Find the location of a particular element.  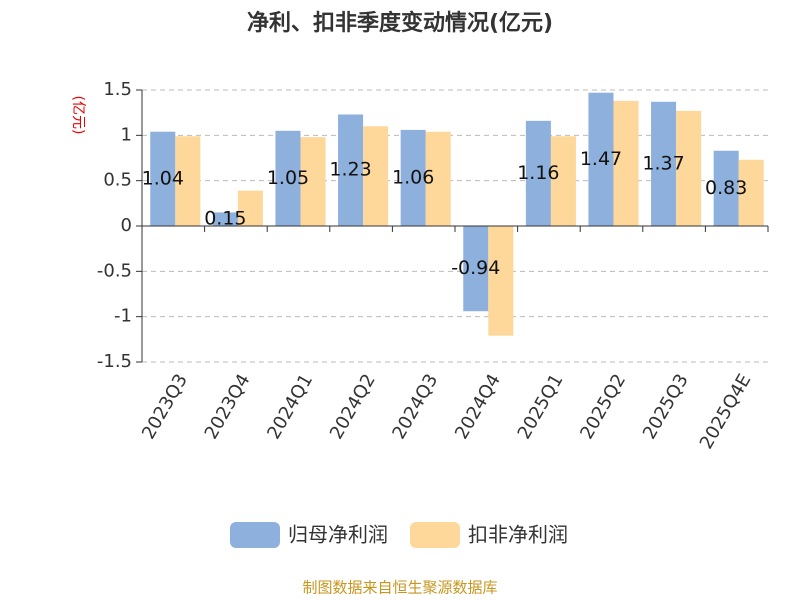

y-tick-label: -0.5 is located at coordinates (114, 270).